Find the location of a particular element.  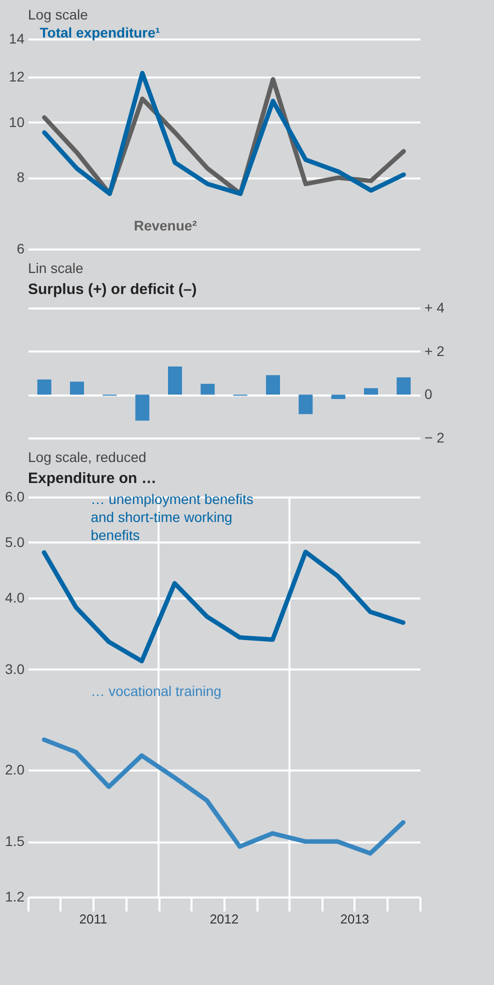

chart-subtitle: Log scale, reduced is located at coordinates (87, 457).